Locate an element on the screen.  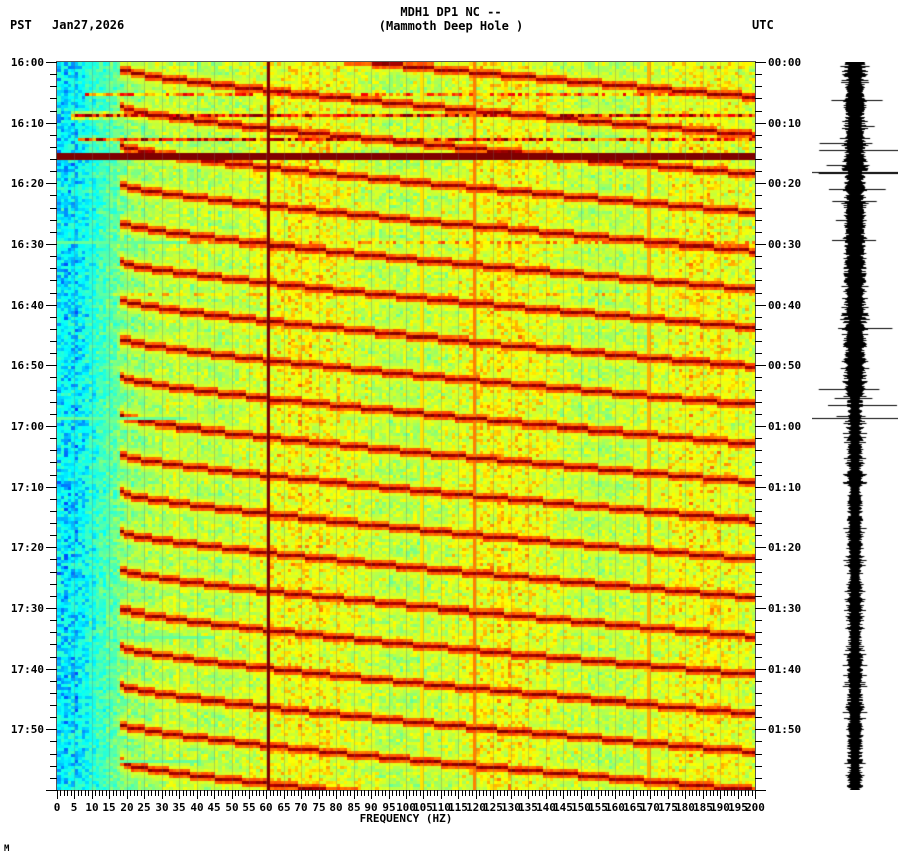
frequency-tick-label: 65 is located at coordinates (284, 807).